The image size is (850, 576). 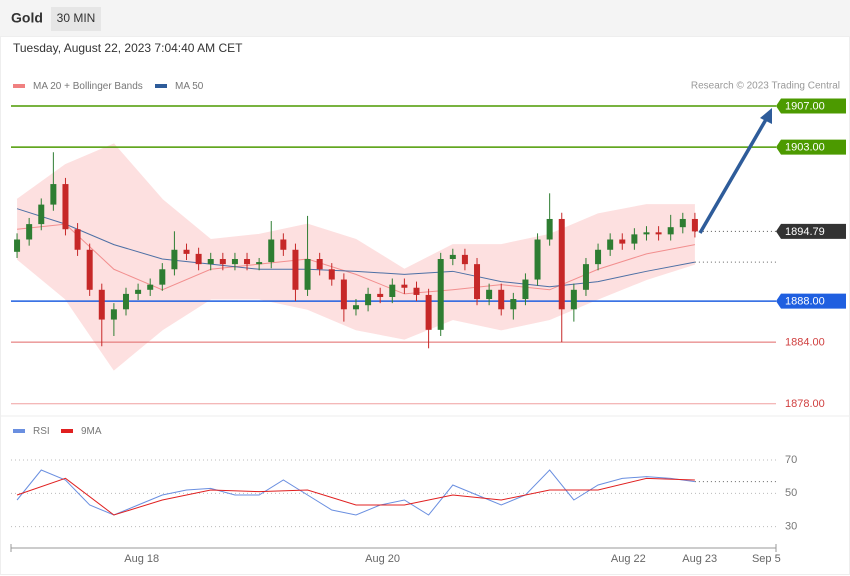 What do you see at coordinates (189, 86) in the screenshot?
I see `legend-label: MA 50` at bounding box center [189, 86].